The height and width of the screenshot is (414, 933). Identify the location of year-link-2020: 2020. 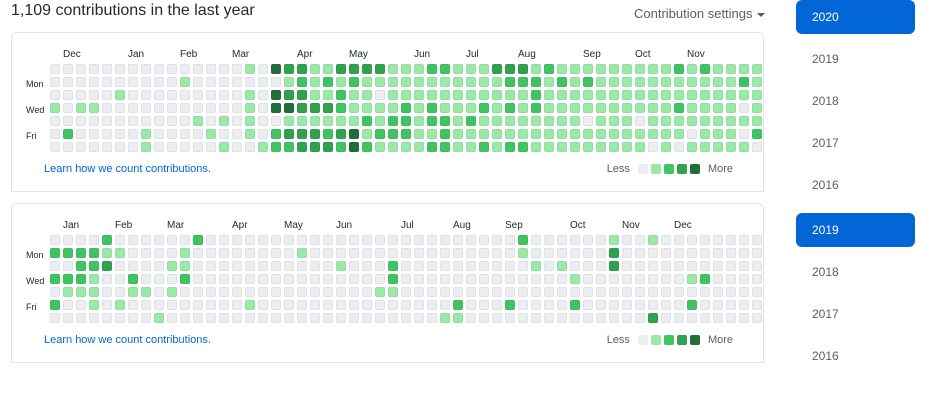
(855, 17).